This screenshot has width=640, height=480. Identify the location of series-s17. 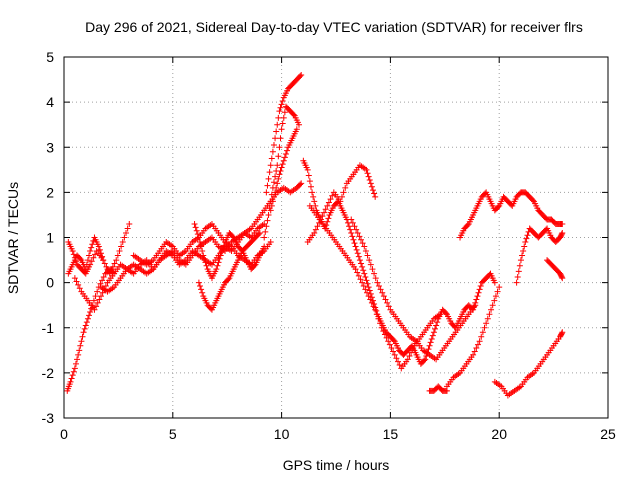
(438, 388).